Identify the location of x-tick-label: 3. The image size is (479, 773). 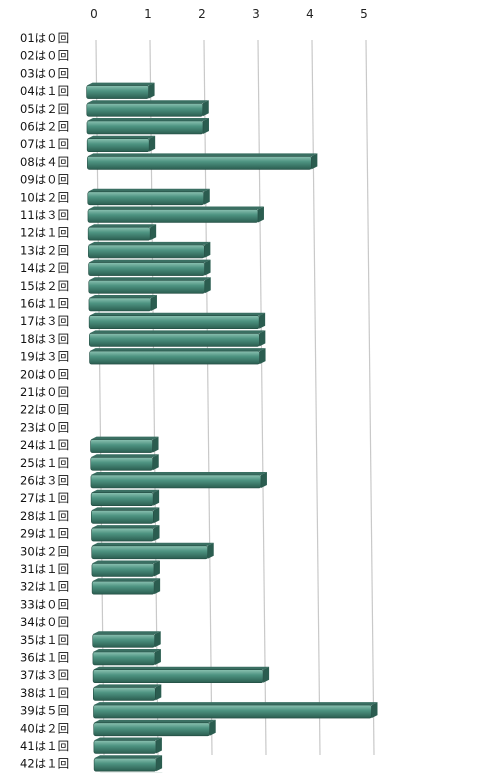
(256, 14).